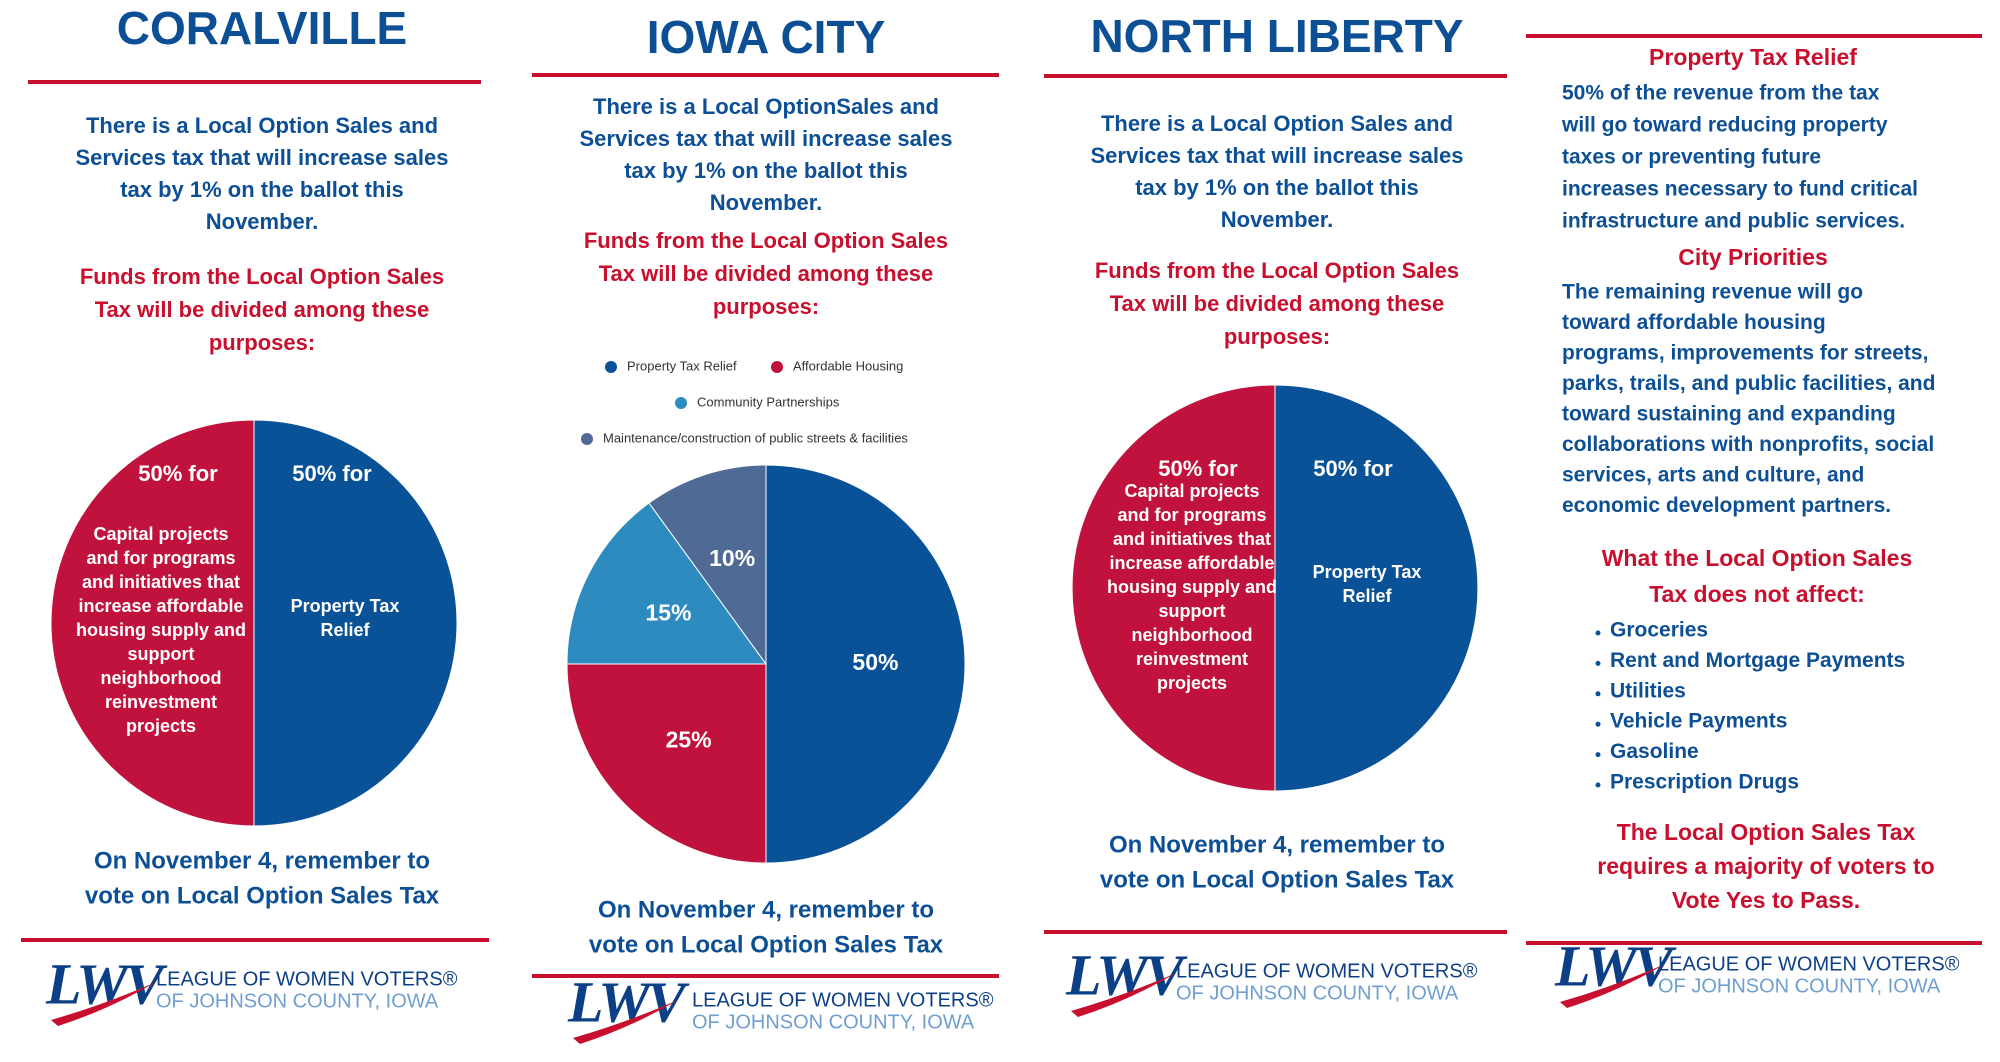  I want to click on section-heading: What the Local Option Sales, so click(1757, 558).